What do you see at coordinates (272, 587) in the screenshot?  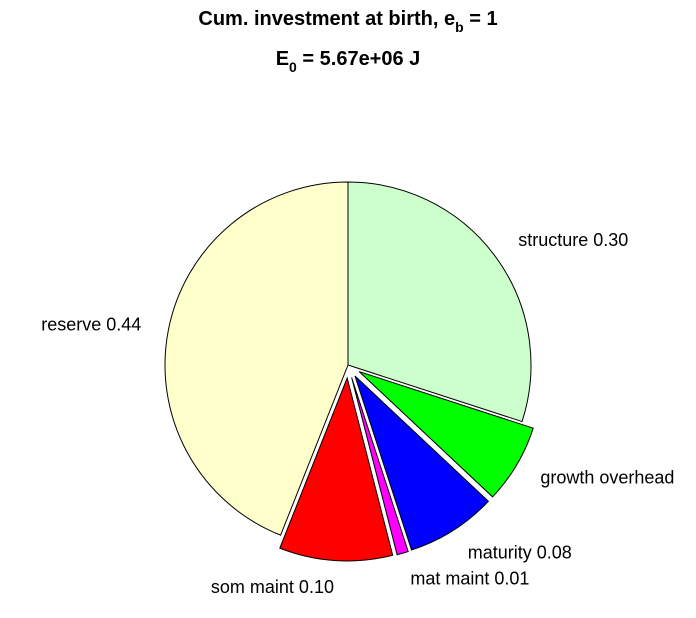 I see `slice-label: som maint 0.10` at bounding box center [272, 587].